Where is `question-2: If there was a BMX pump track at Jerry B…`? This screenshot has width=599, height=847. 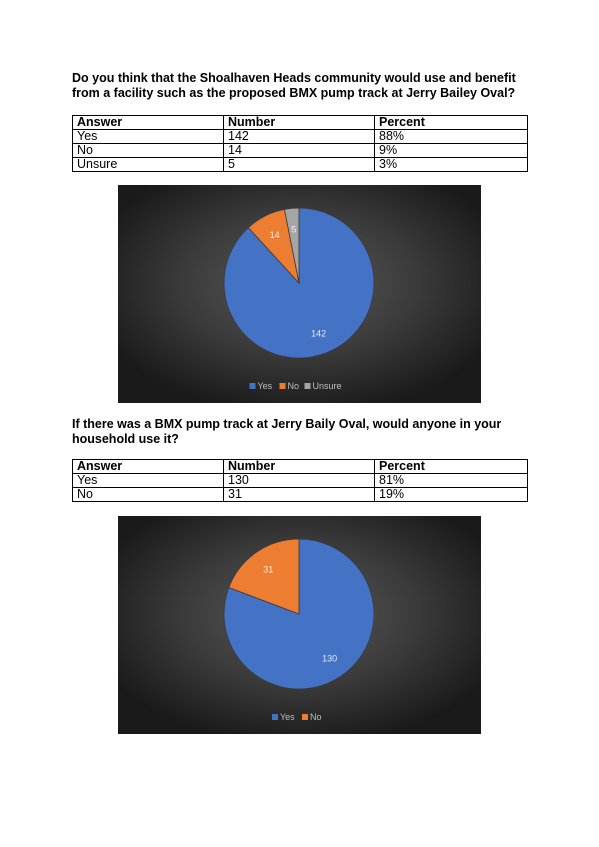 question-2: If there was a BMX pump track at Jerry B… is located at coordinates (287, 431).